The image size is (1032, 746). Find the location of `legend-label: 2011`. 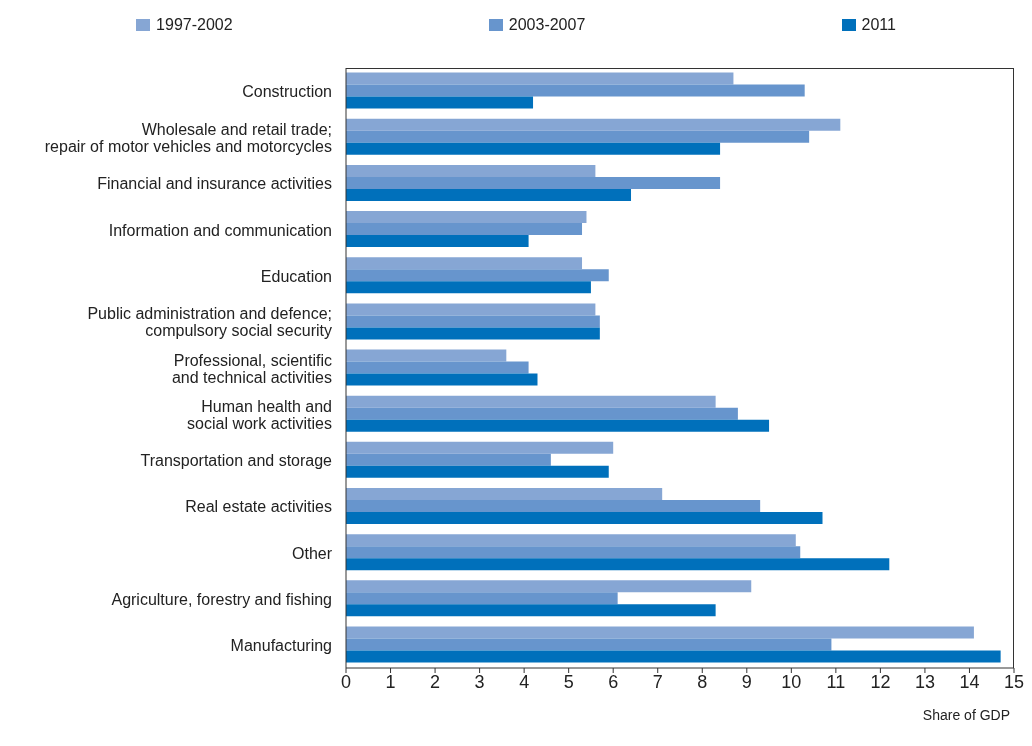

legend-label: 2011 is located at coordinates (878, 25).